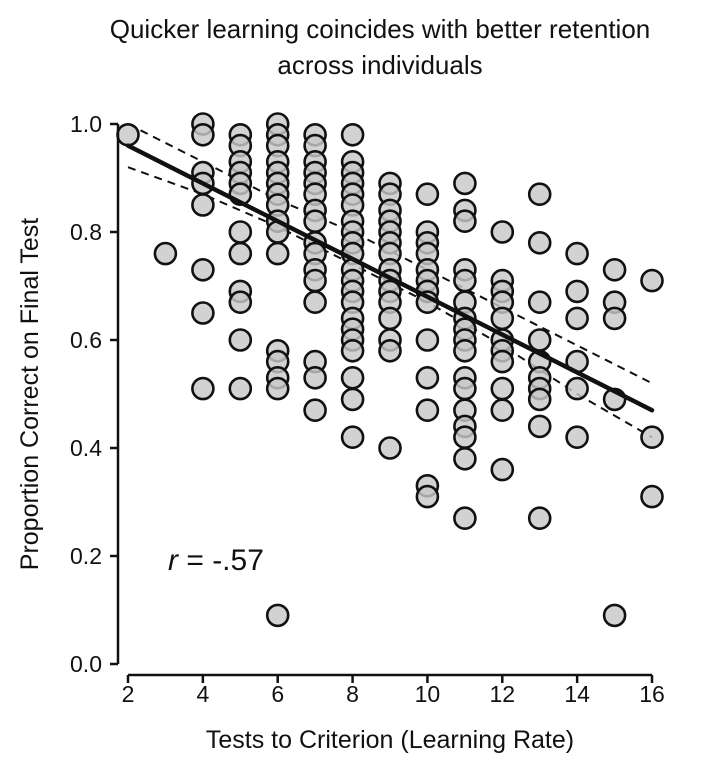 Image resolution: width=720 pixels, height=764 pixels. I want to click on y-tick-label: 0.6, so click(86, 340).